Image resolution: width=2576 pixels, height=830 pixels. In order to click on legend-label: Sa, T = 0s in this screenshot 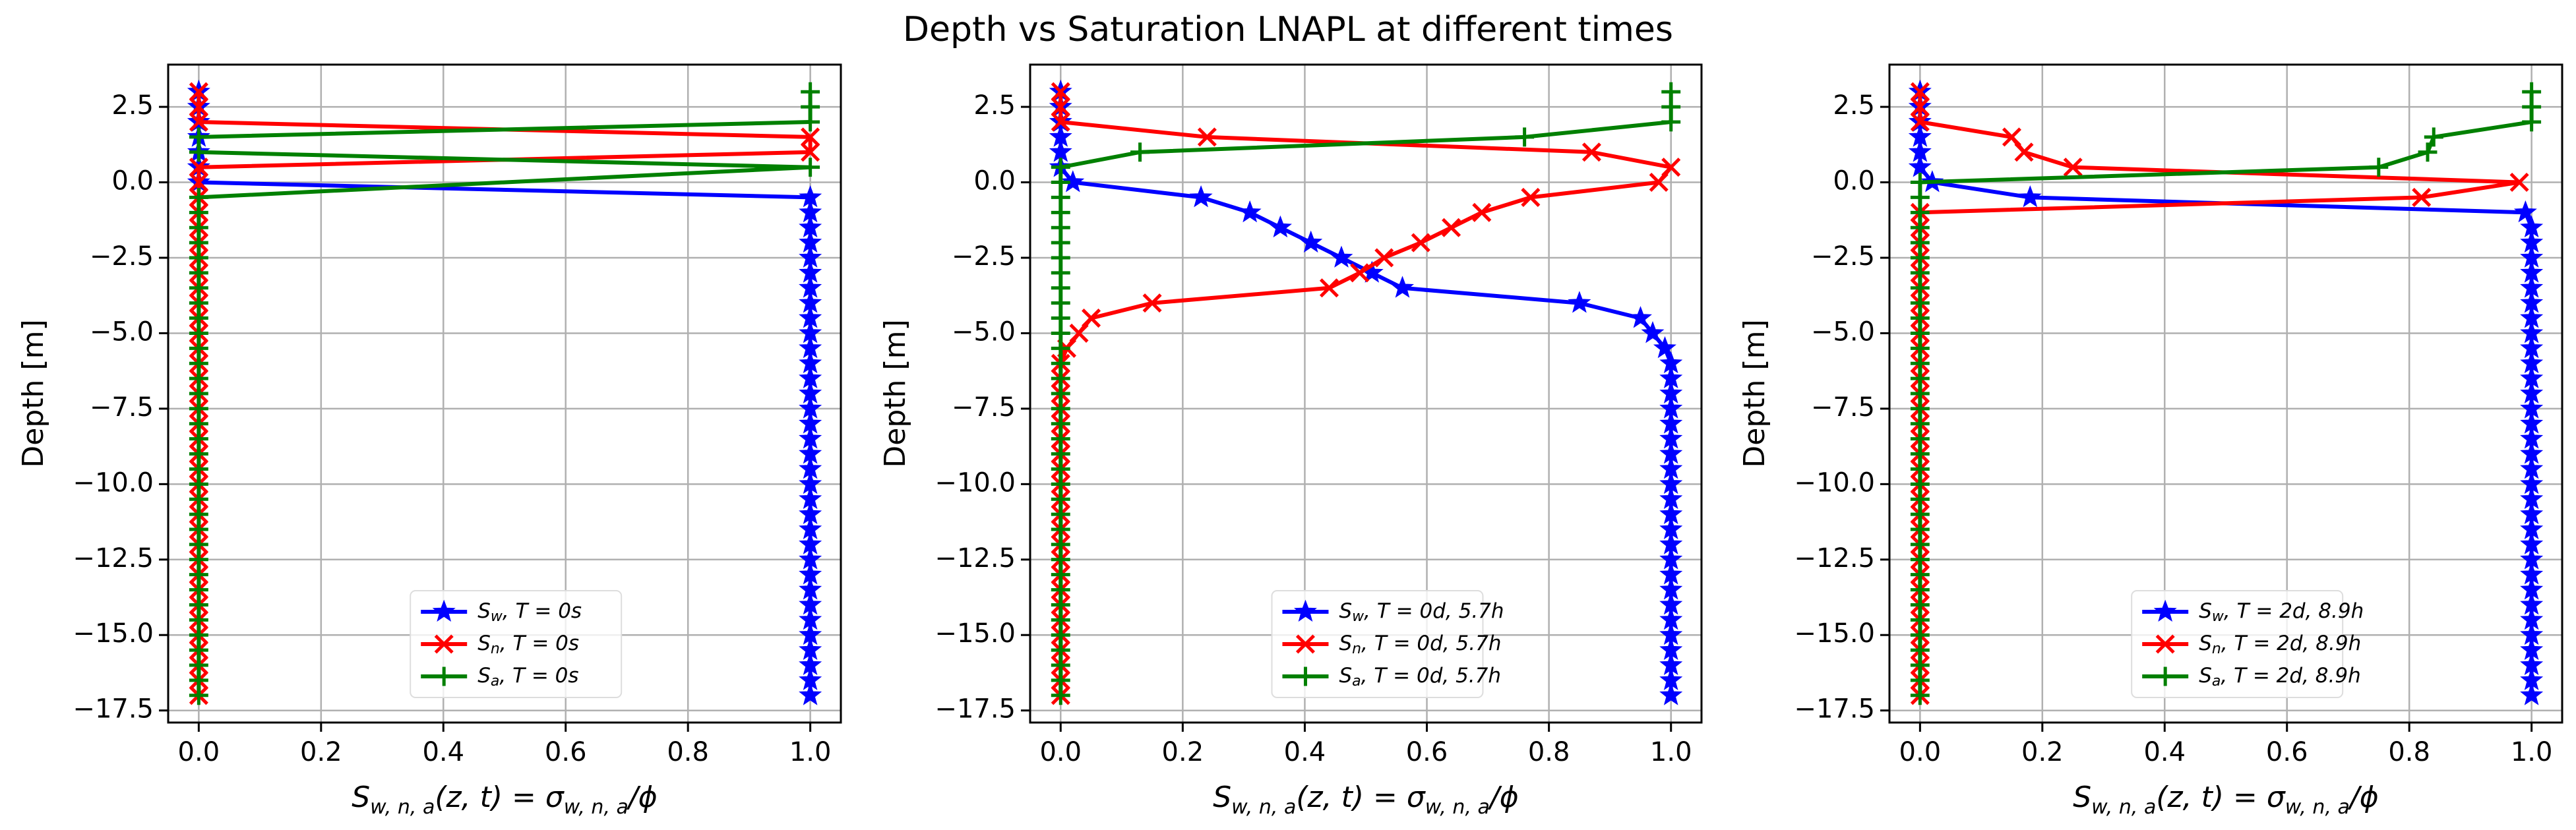, I will do `click(527, 677)`.